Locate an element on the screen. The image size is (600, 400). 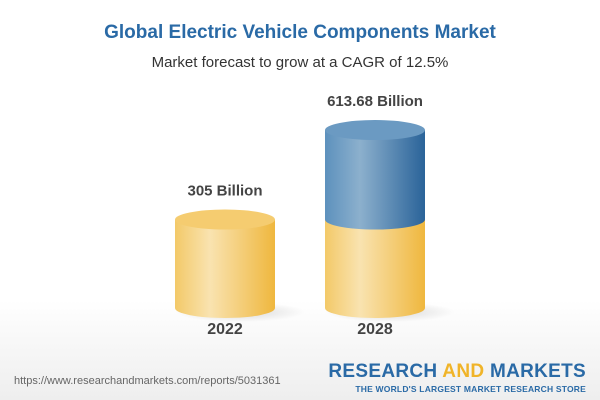
logo-text: RESEARCH is located at coordinates (385, 371).